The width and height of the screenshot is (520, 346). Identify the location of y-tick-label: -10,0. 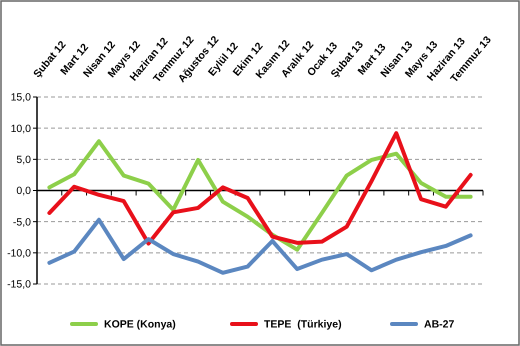
(19, 254).